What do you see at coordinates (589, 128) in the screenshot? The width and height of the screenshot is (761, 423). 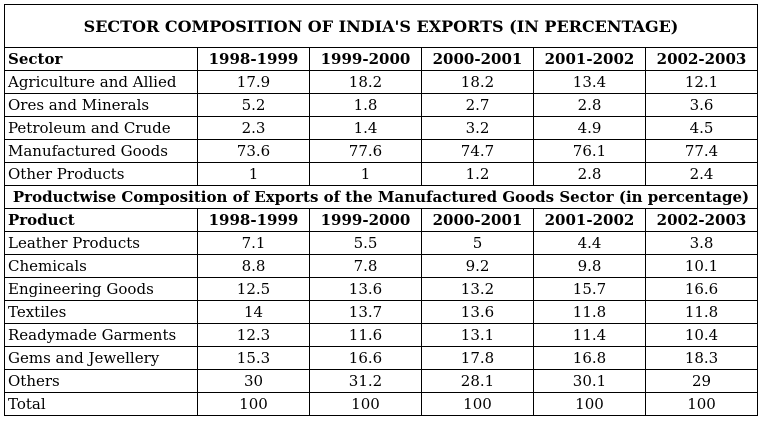 I see `value-cell: 4.9` at bounding box center [589, 128].